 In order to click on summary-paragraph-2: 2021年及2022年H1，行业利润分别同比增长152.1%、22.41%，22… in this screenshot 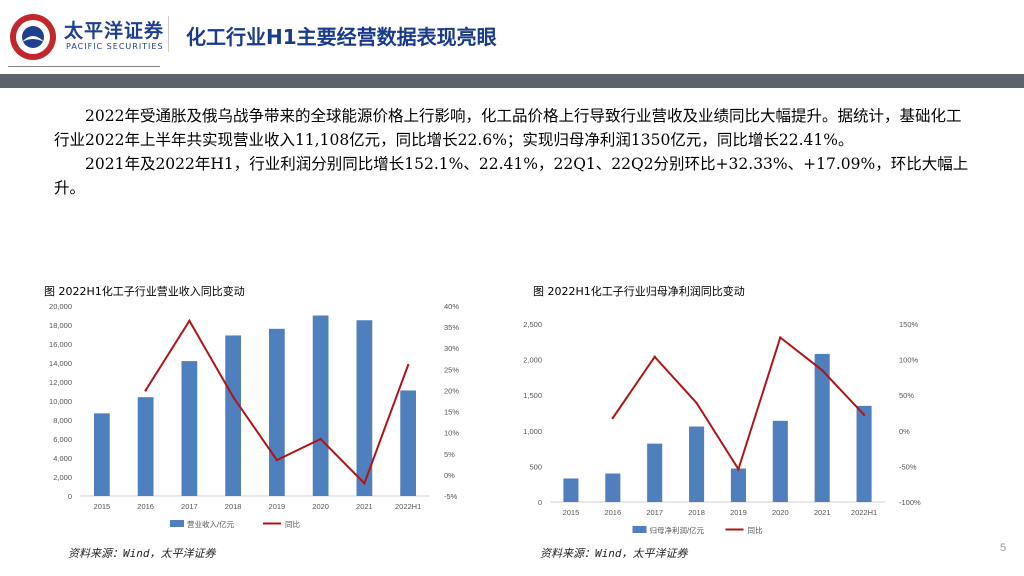, I will do `click(511, 176)`.